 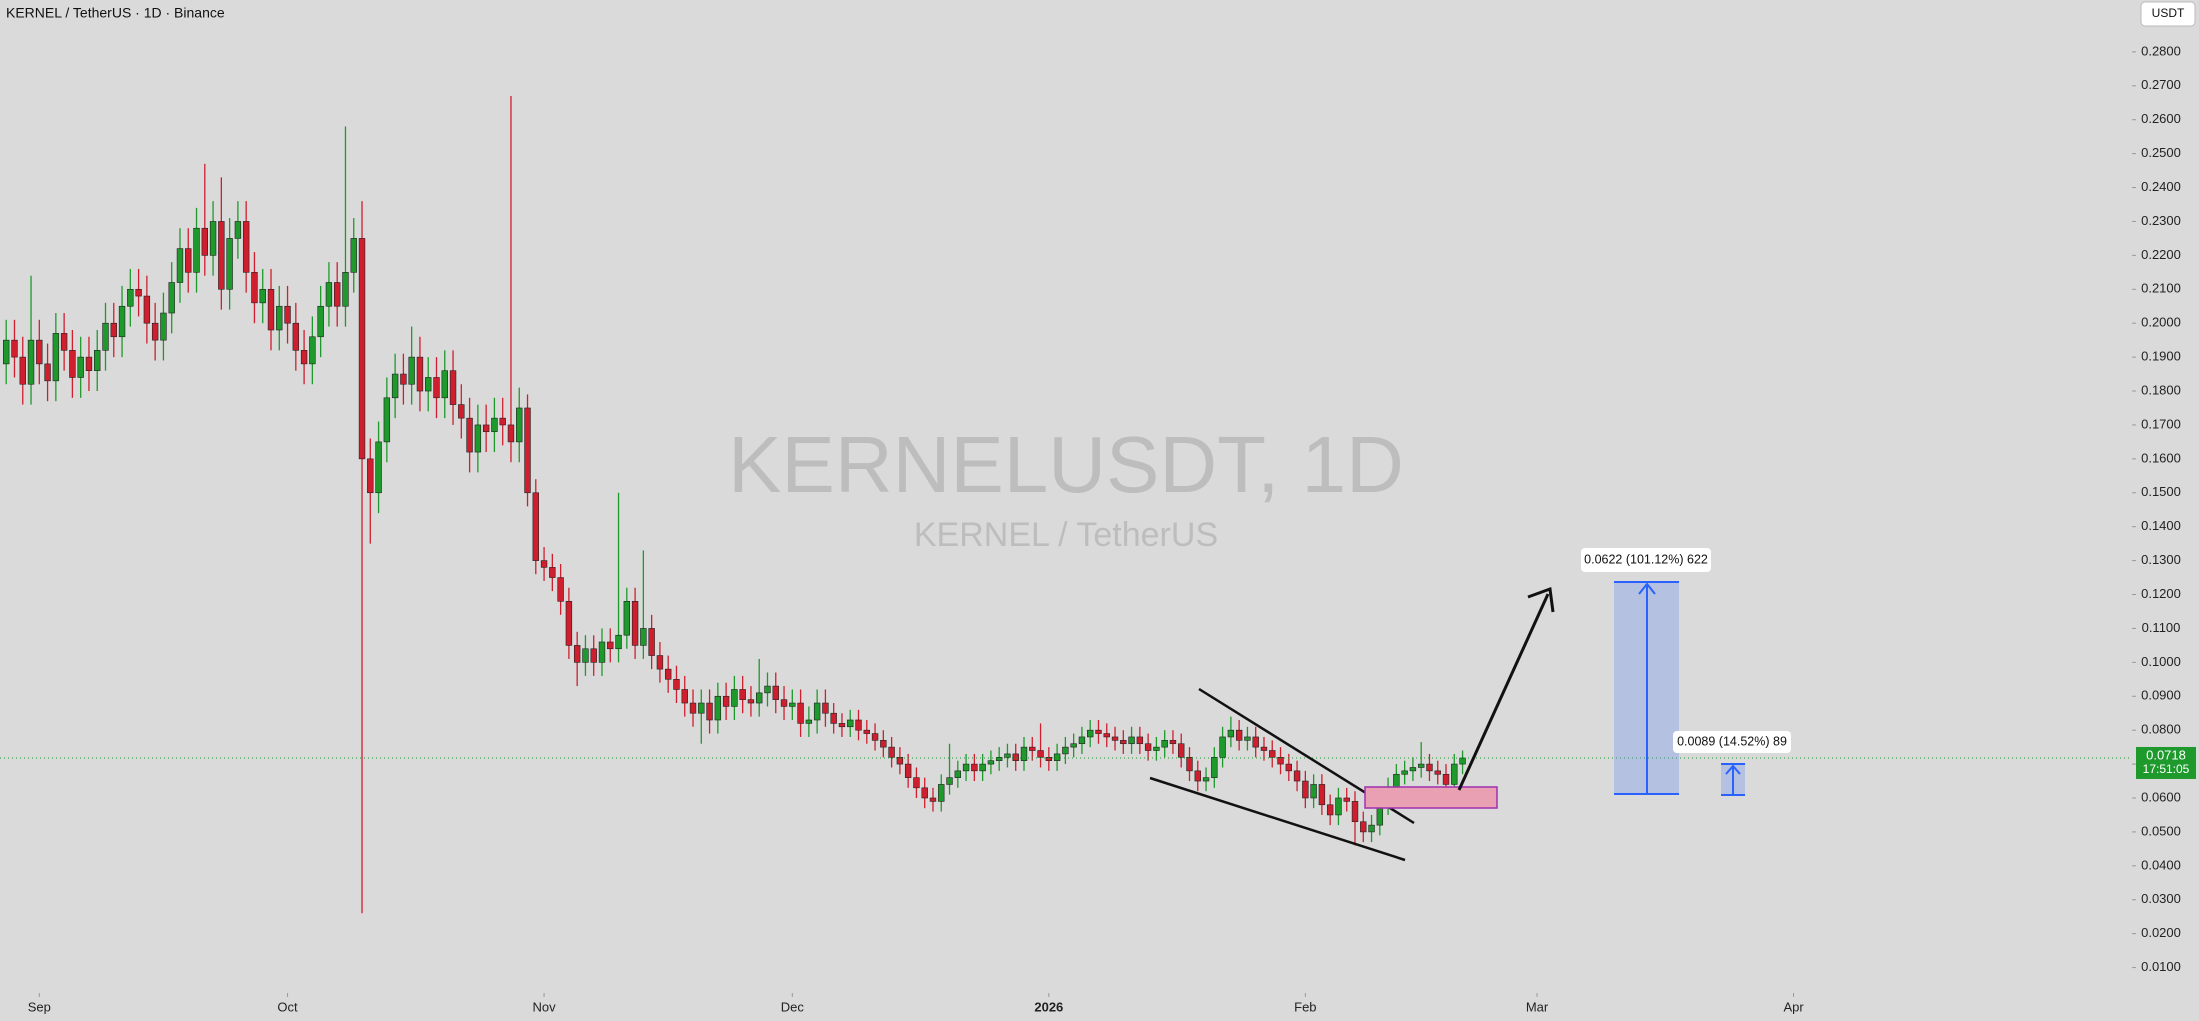 I want to click on x-tick-label: Oct, so click(x=287, y=1006).